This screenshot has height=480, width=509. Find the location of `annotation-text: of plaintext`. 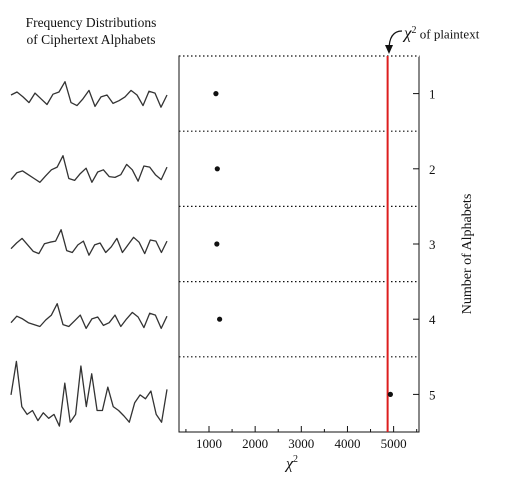

annotation-text: of plaintext is located at coordinates (449, 34).